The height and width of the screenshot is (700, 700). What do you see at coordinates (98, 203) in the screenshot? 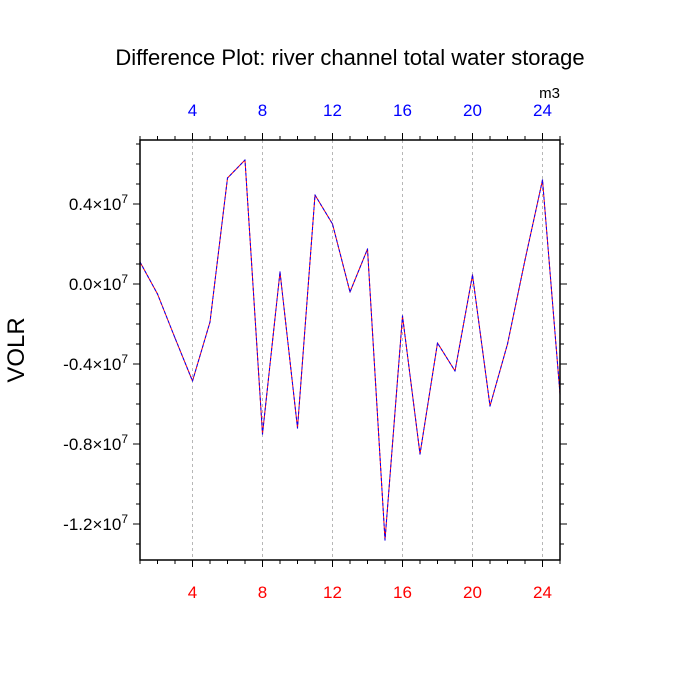
I see `y-tick-label: 0.4×10⁷` at bounding box center [98, 203].